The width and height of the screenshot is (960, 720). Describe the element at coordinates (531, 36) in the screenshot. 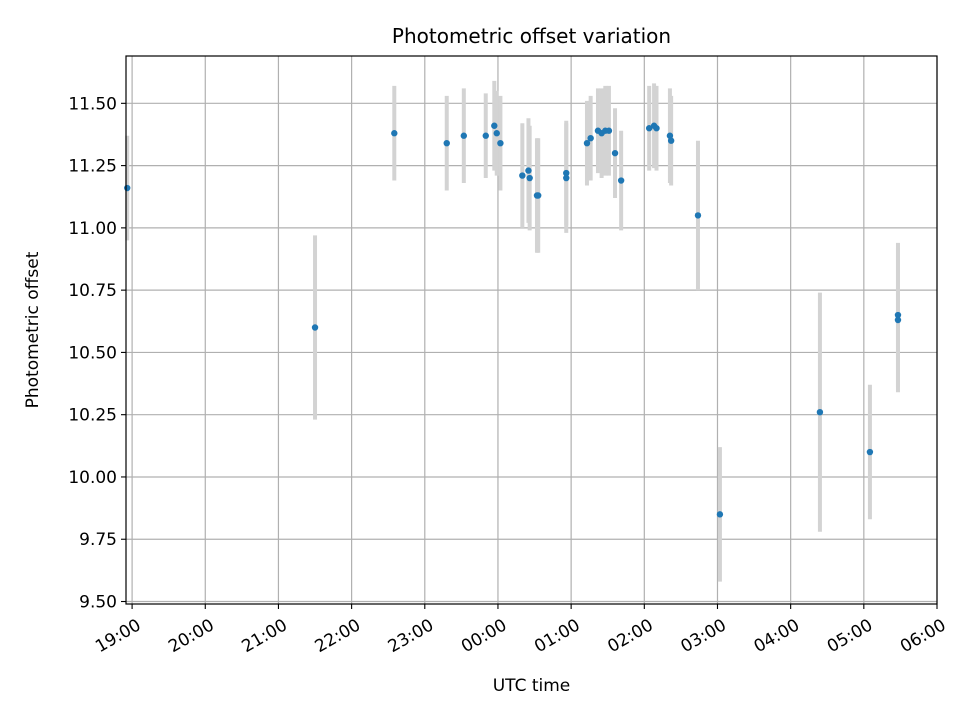

I see `chart-title: Photometric offset variation` at that location.